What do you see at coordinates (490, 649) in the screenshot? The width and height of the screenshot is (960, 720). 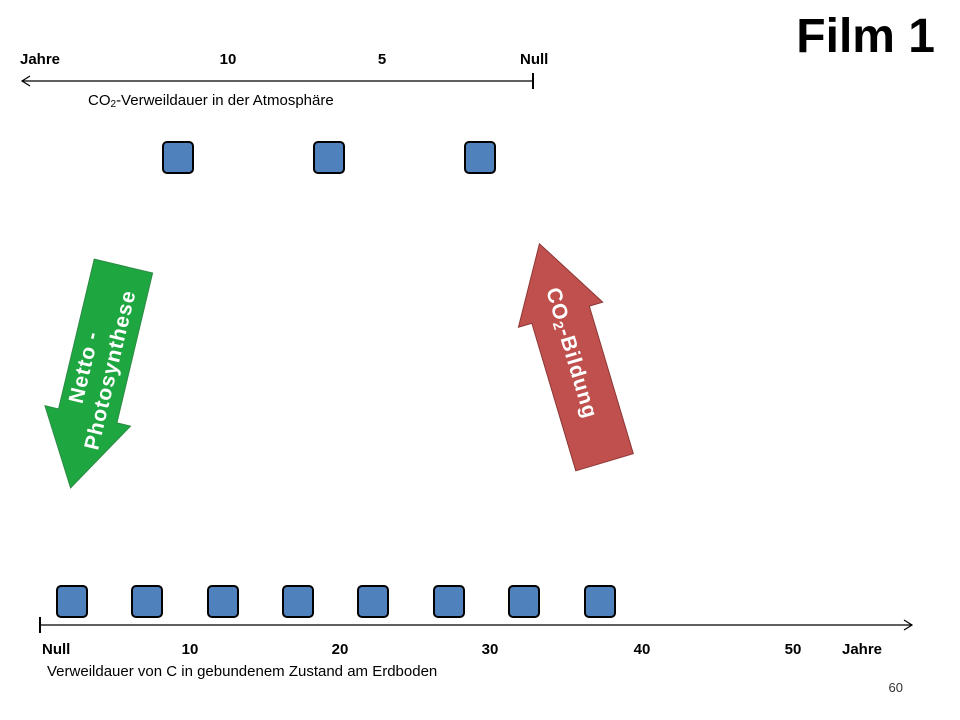 I see `axis-label: 30` at bounding box center [490, 649].